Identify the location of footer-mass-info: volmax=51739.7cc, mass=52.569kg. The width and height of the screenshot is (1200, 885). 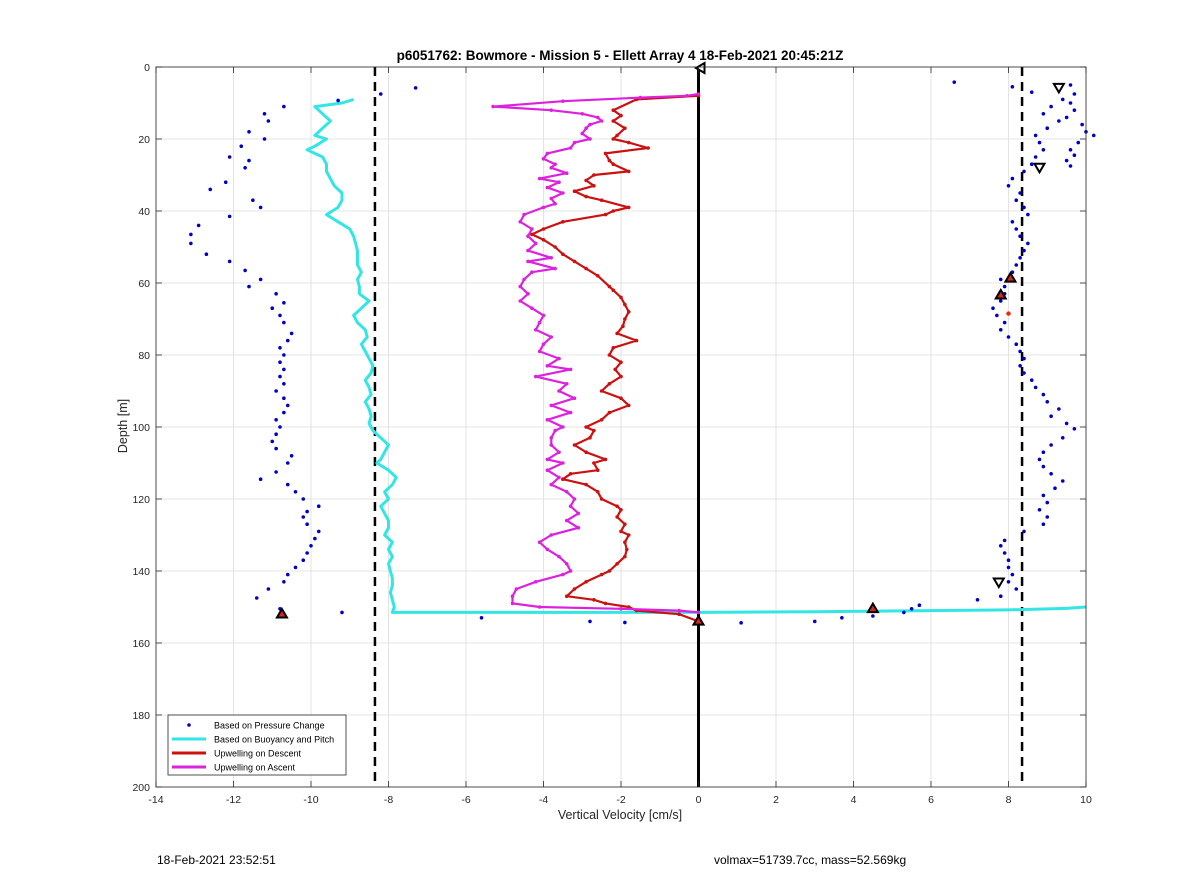
(810, 860).